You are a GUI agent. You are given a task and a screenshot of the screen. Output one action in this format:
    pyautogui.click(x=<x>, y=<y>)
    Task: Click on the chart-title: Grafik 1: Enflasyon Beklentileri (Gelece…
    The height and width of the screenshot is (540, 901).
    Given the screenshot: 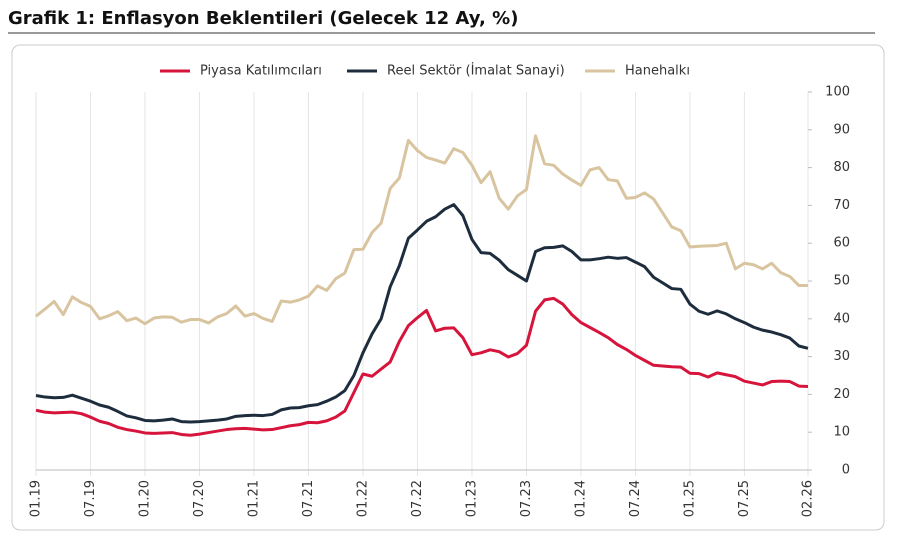 What is the action you would take?
    pyautogui.click(x=263, y=18)
    